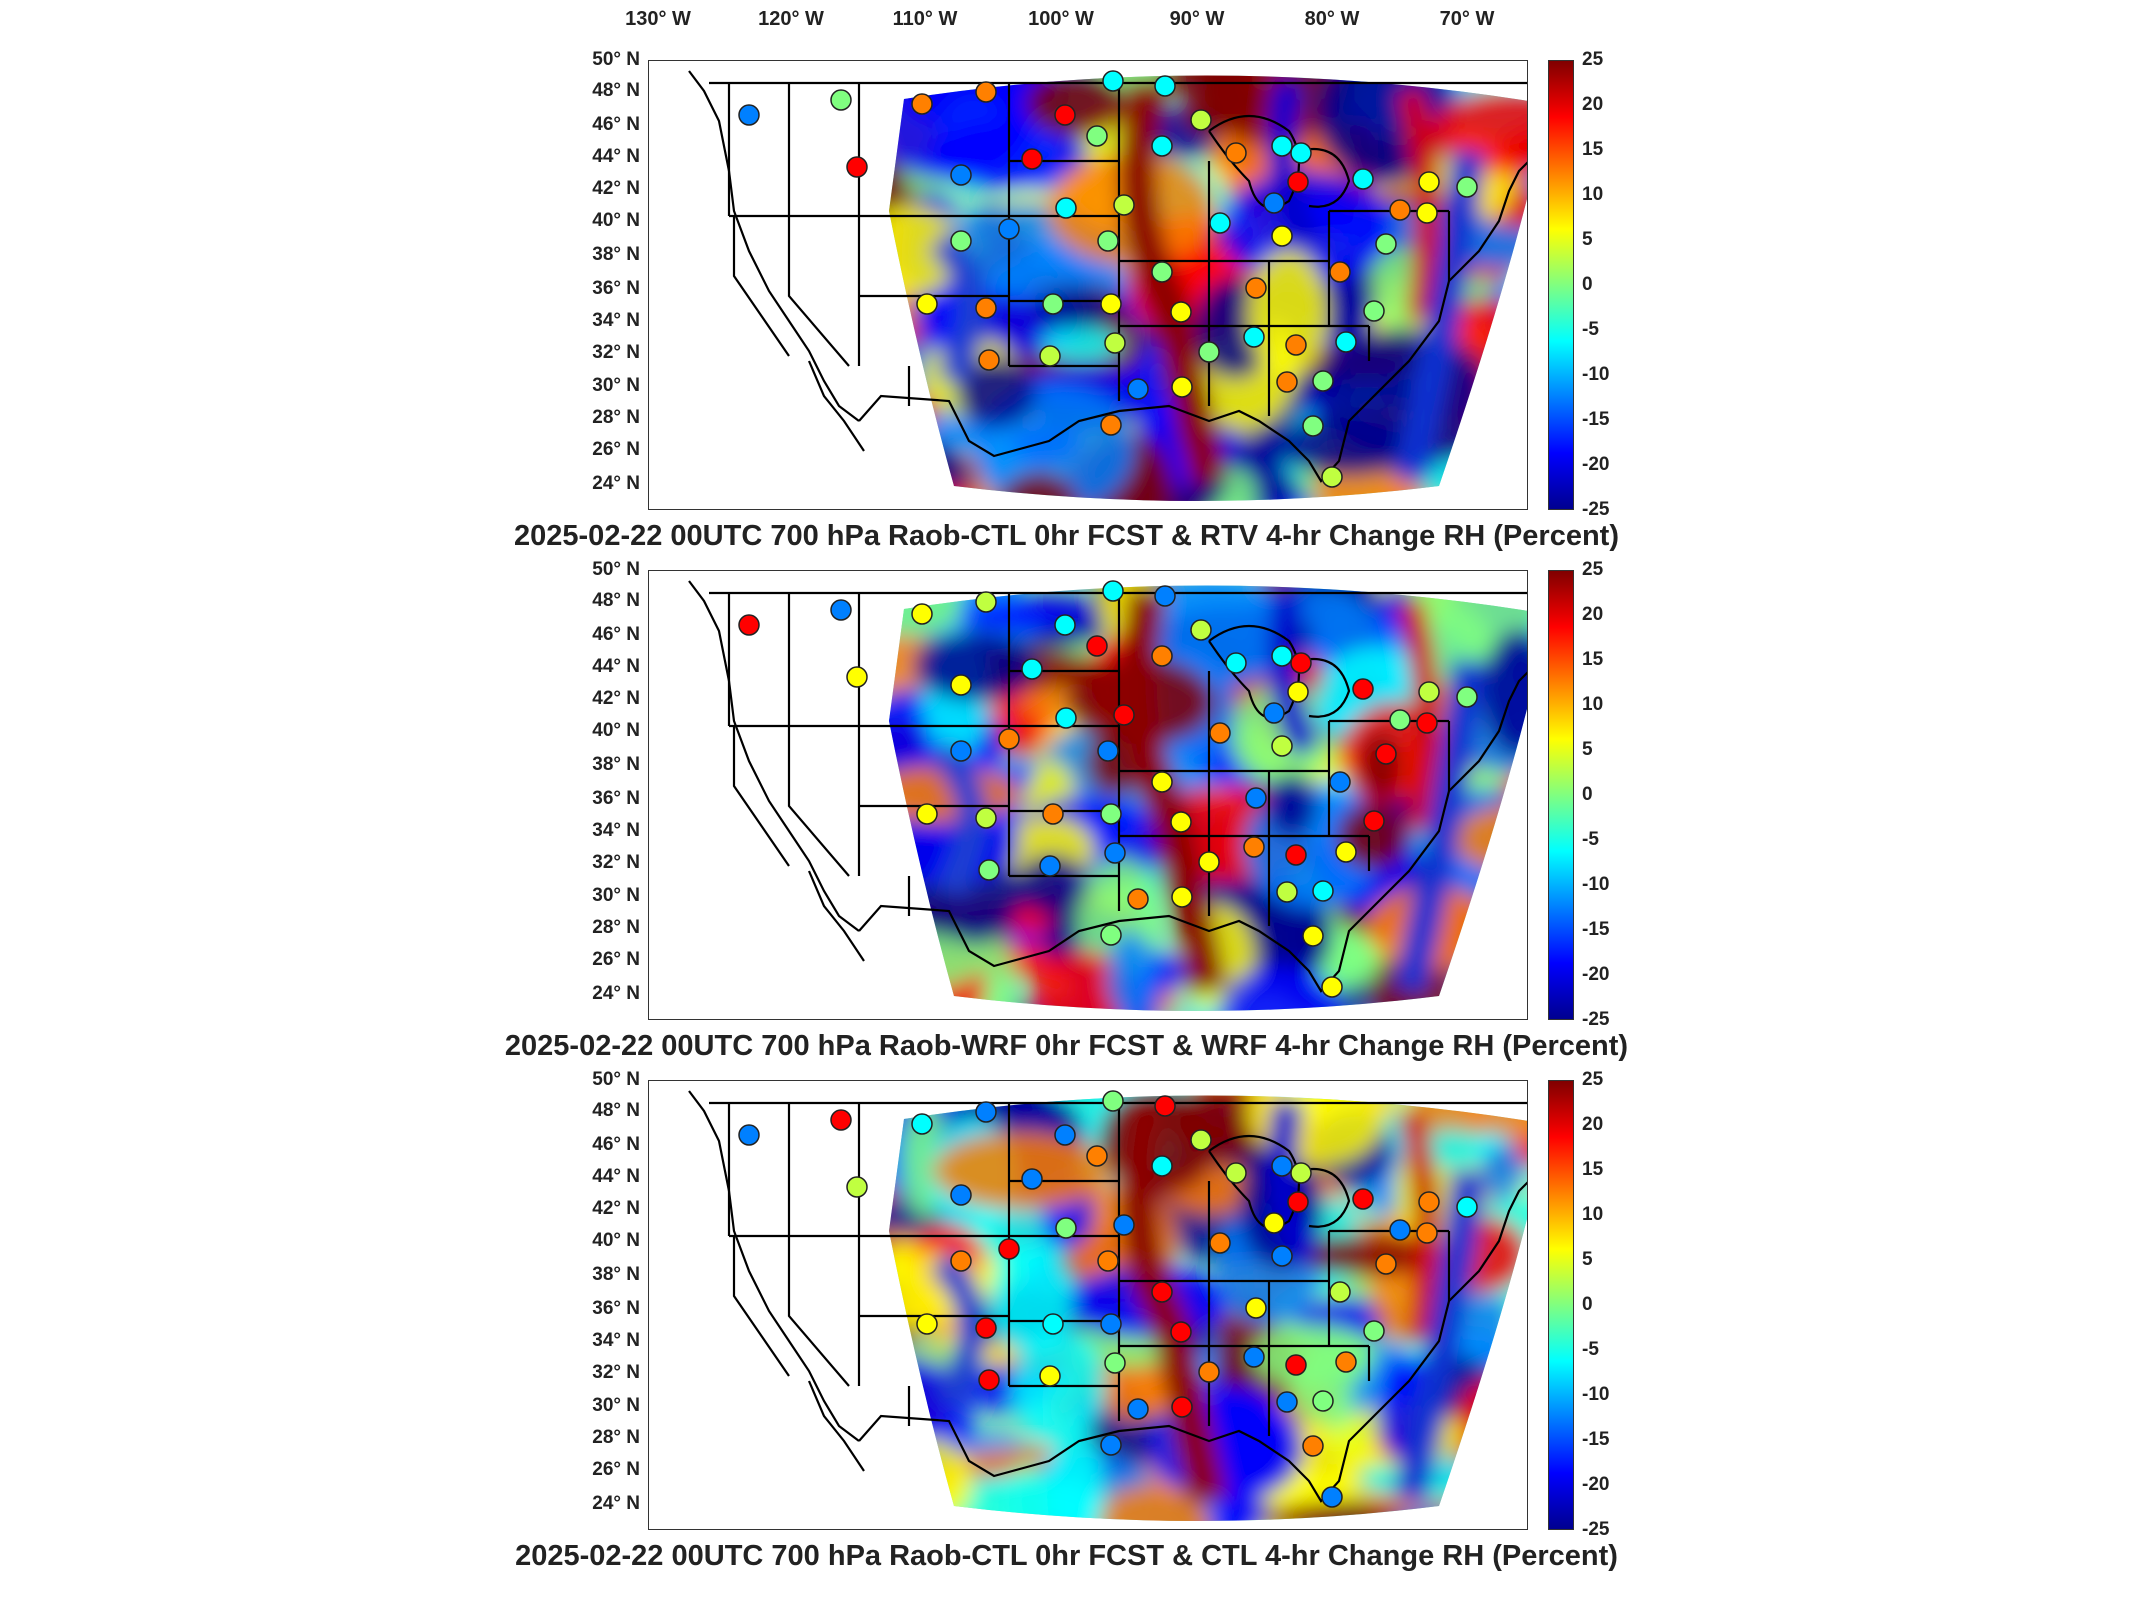 The width and height of the screenshot is (2133, 1600). What do you see at coordinates (1593, 1124) in the screenshot?
I see `colorbar-tick-label: 20` at bounding box center [1593, 1124].